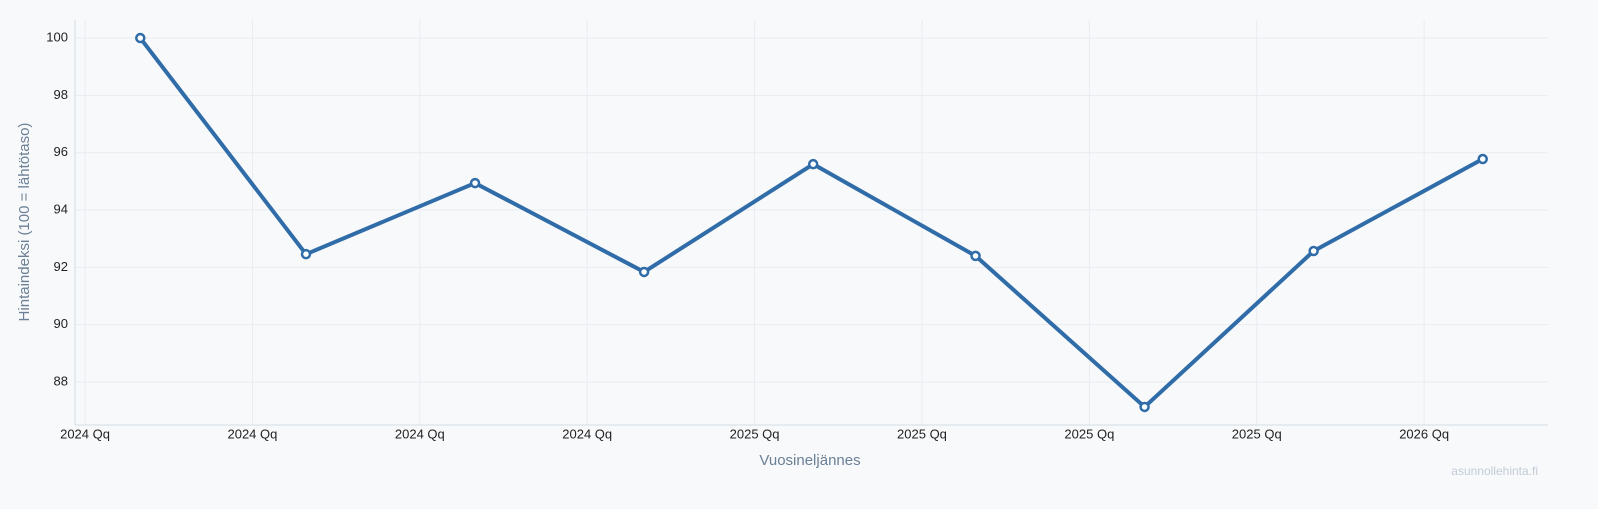 Image resolution: width=1598 pixels, height=509 pixels. Describe the element at coordinates (61, 380) in the screenshot. I see `y-tick-label: 88` at that location.